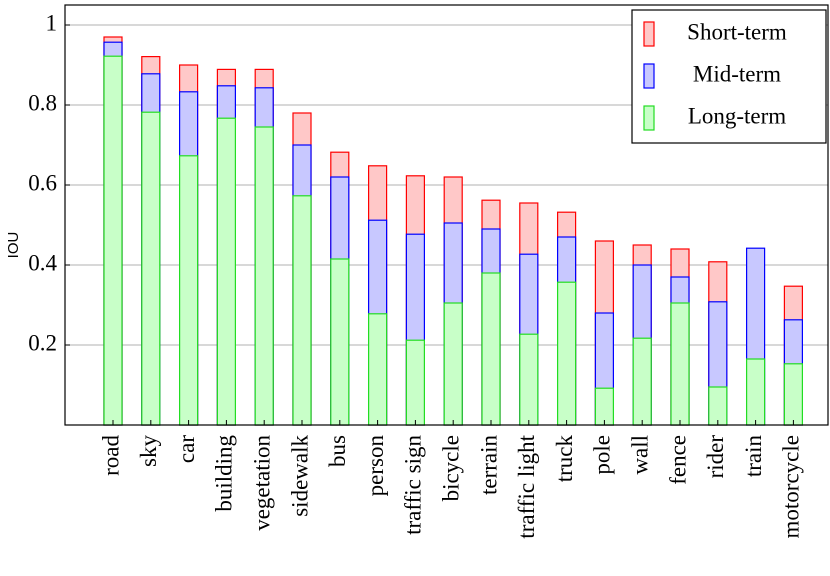  Describe the element at coordinates (42, 102) in the screenshot. I see `y-tick-label: 0.8` at that location.